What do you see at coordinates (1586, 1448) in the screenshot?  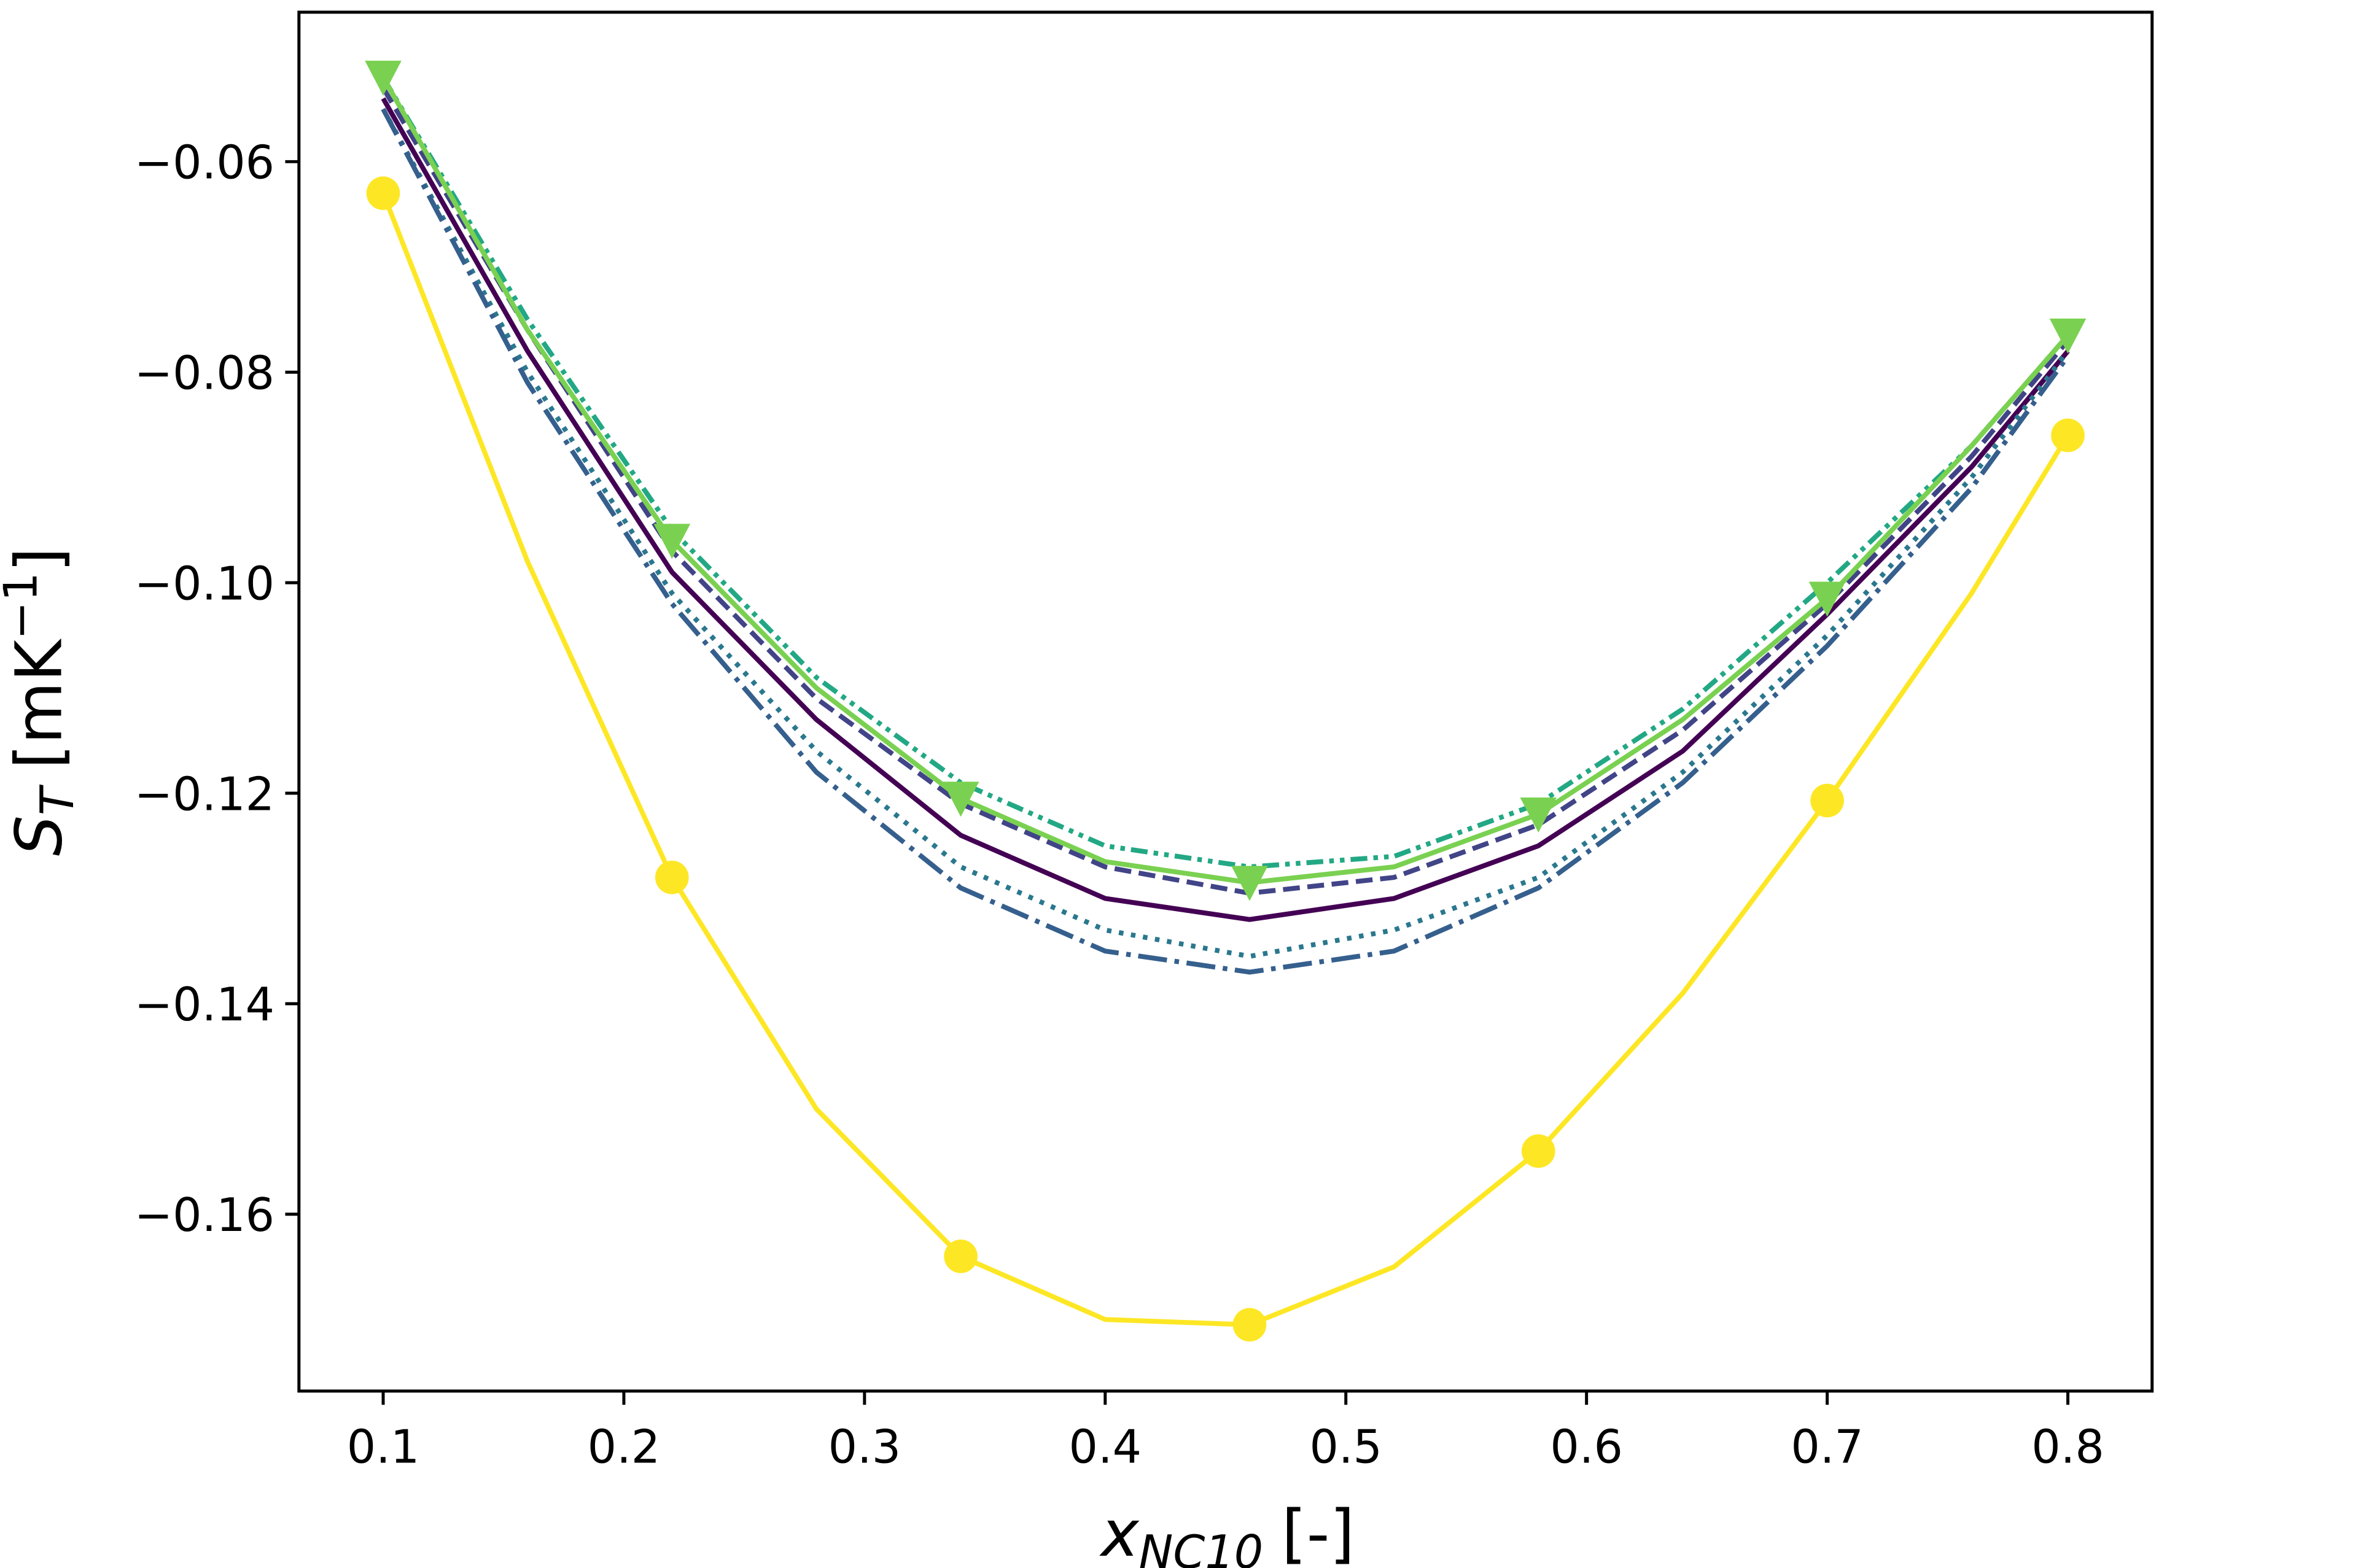 I see `x-tick-label: 0.6` at bounding box center [1586, 1448].